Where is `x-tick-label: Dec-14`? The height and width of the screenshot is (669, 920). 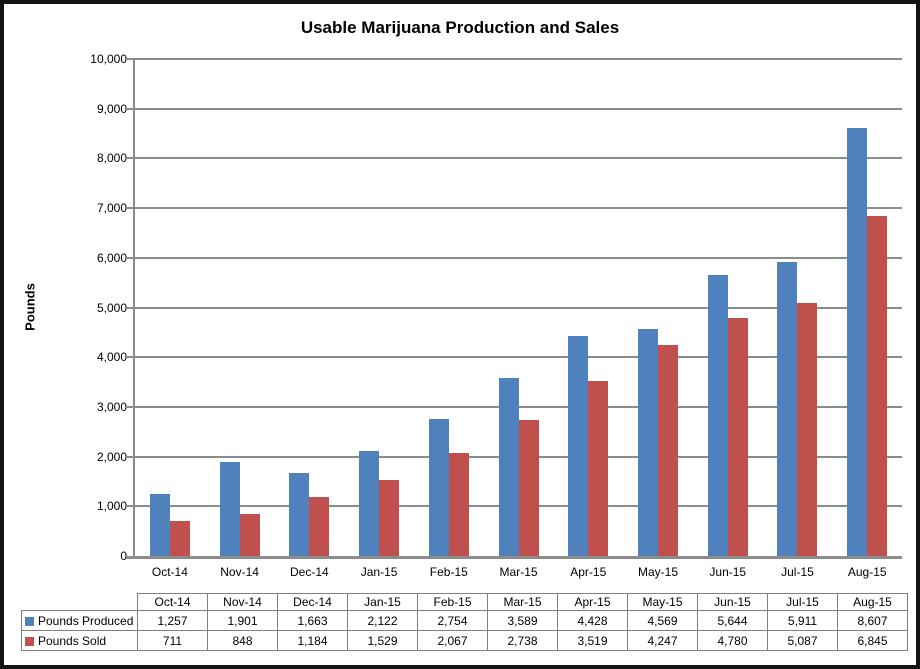
x-tick-label: Dec-14 is located at coordinates (309, 572).